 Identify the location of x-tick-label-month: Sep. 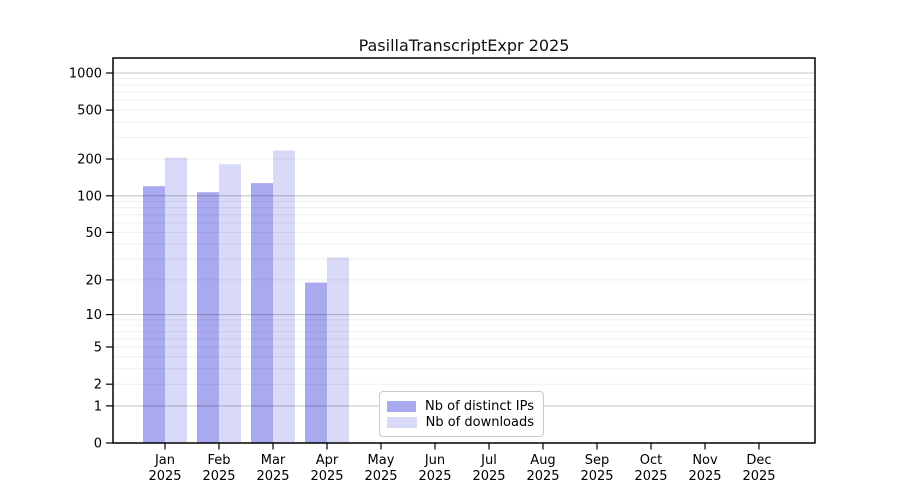
(597, 460).